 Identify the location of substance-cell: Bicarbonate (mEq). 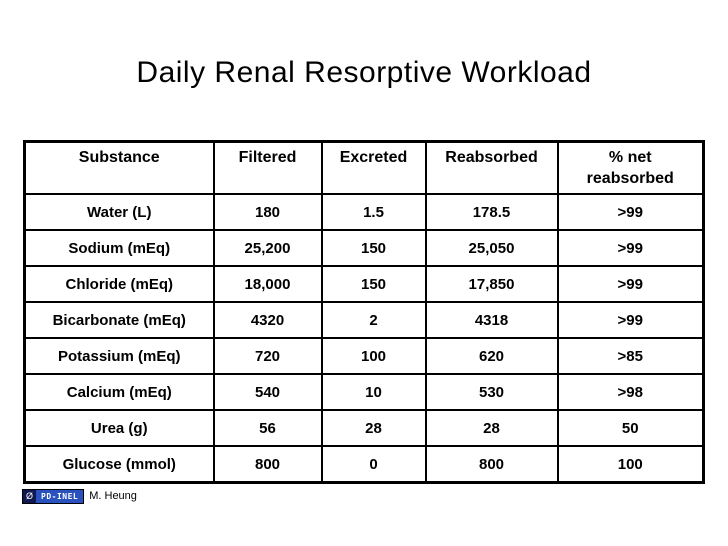
(119, 320).